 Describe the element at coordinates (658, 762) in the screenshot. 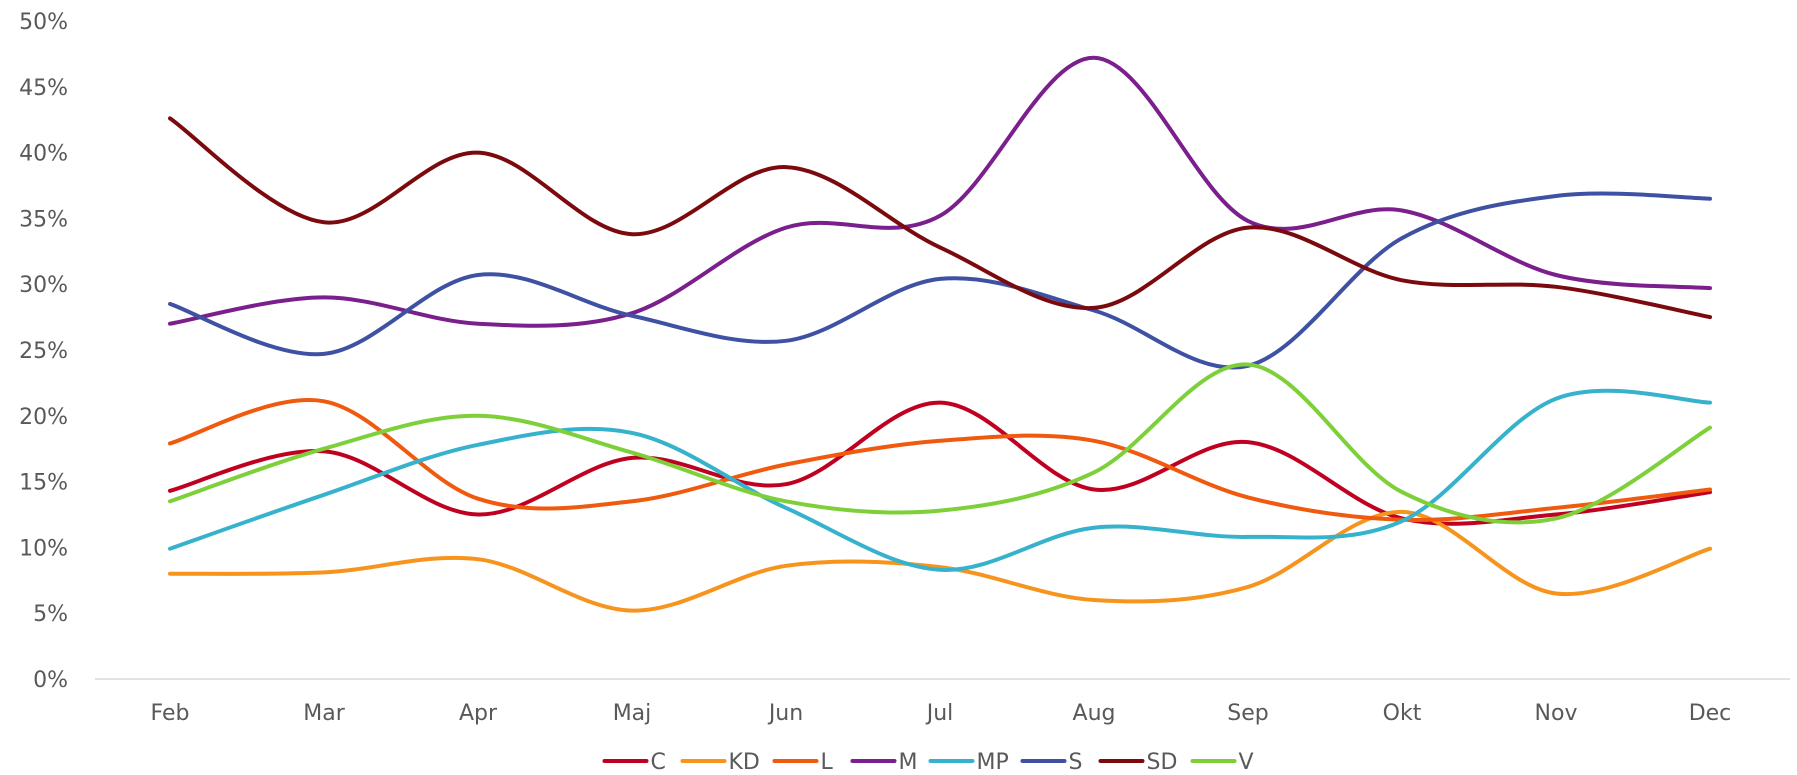

I see `legend-label-c: C` at that location.